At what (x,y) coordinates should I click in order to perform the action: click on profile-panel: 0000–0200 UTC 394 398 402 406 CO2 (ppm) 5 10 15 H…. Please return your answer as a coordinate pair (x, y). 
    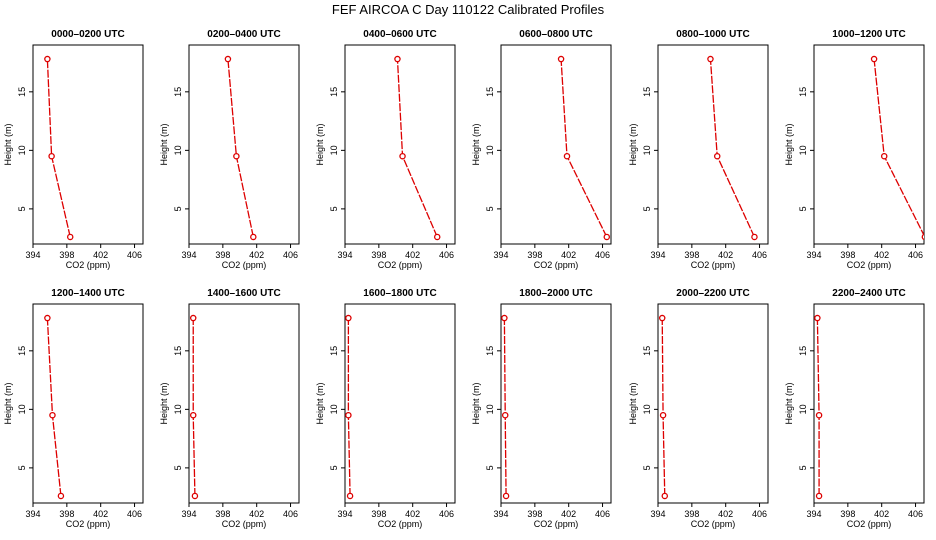
    Looking at the image, I should click on (73, 149).